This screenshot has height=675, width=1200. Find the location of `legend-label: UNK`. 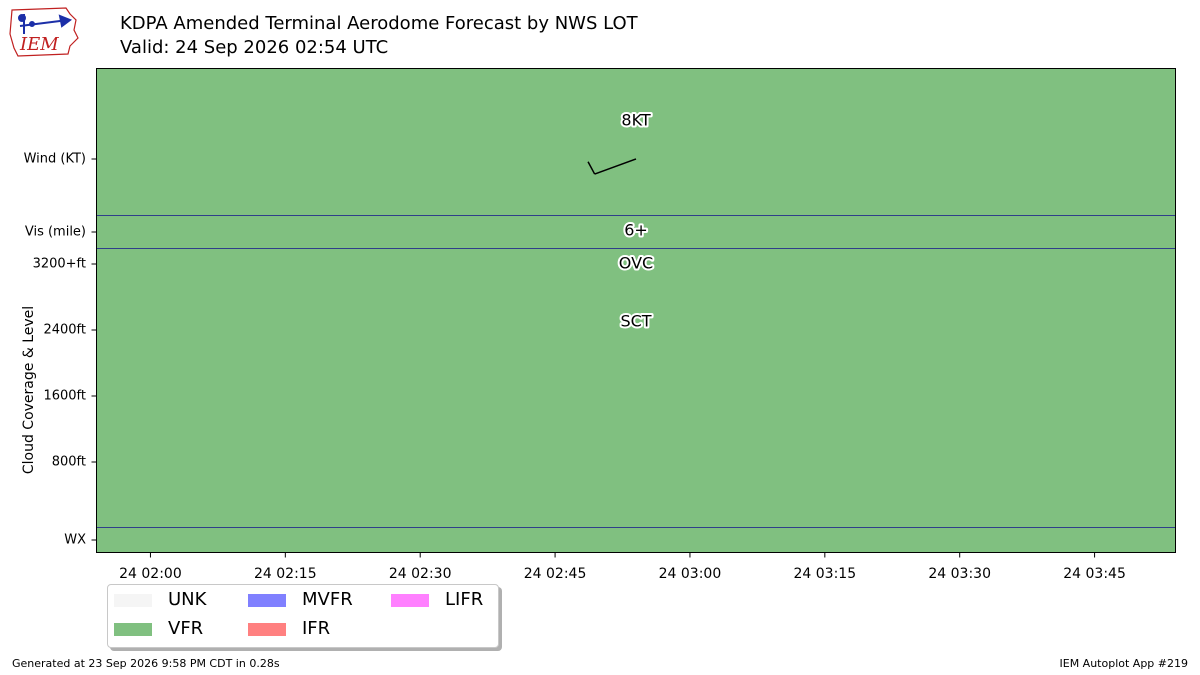

legend-label: UNK is located at coordinates (187, 599).